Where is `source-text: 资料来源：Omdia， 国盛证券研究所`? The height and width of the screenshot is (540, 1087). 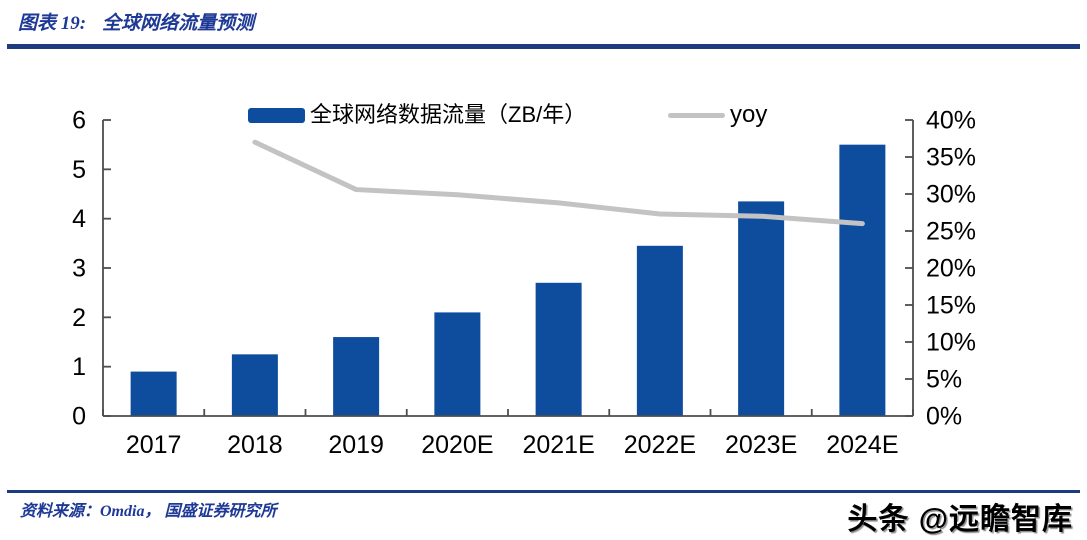
source-text: 资料来源：Omdia， 国盛证券研究所 is located at coordinates (148, 511).